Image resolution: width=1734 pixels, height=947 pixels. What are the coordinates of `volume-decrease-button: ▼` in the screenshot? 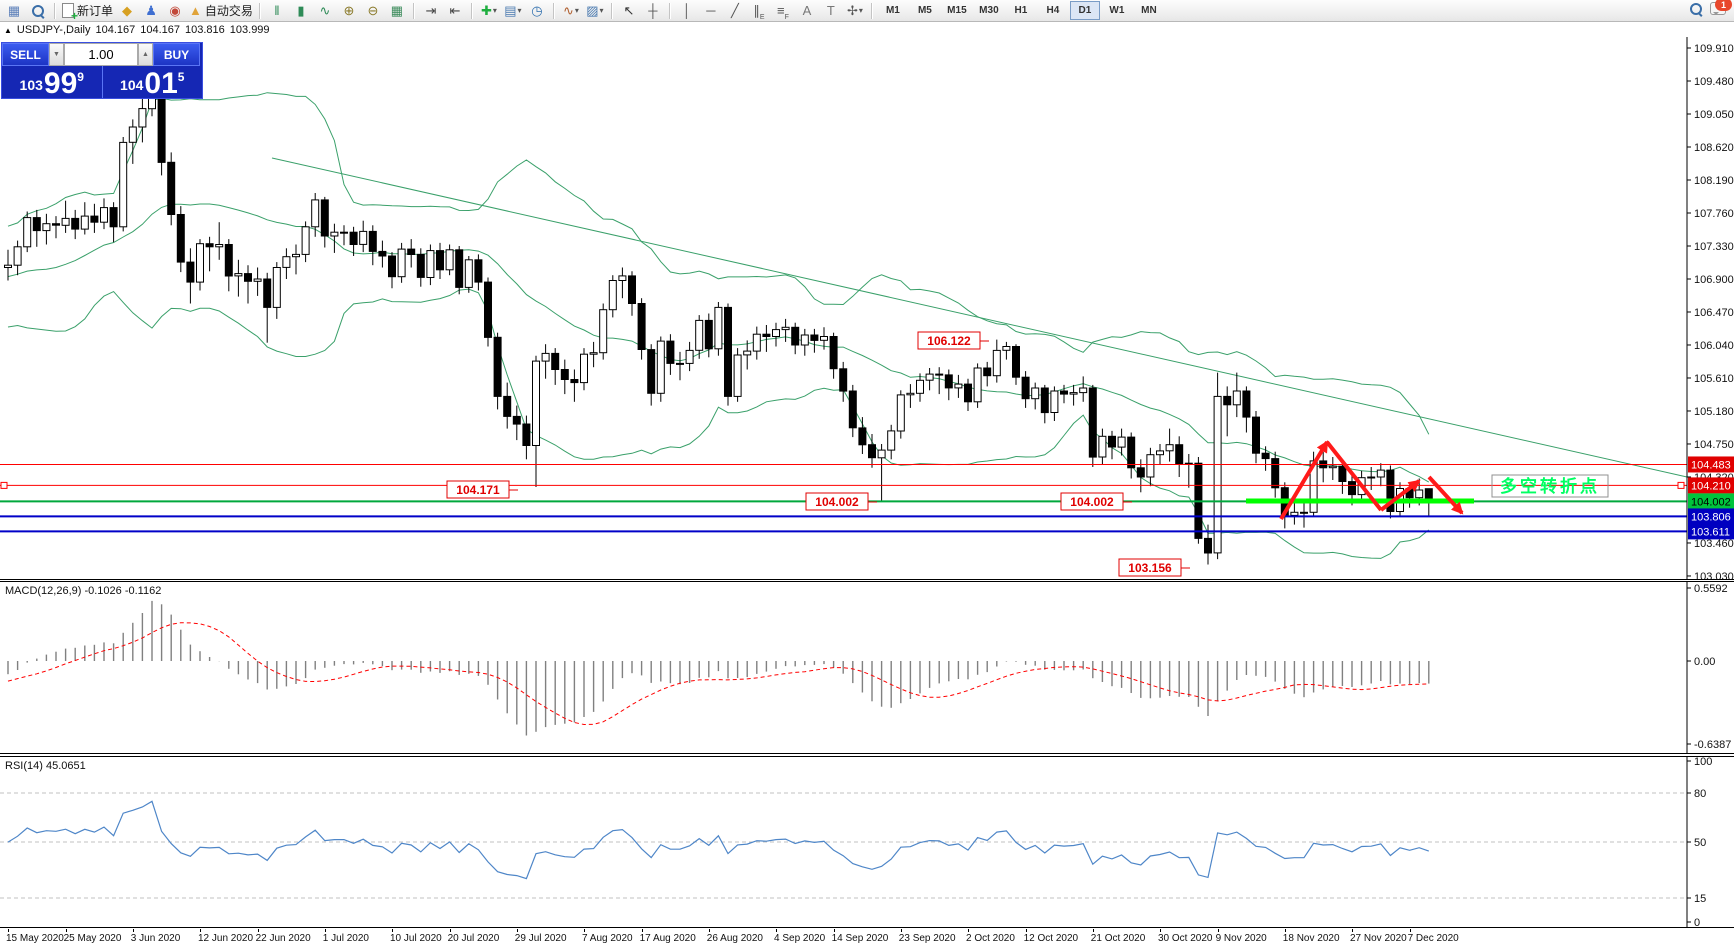 It's located at (56, 54).